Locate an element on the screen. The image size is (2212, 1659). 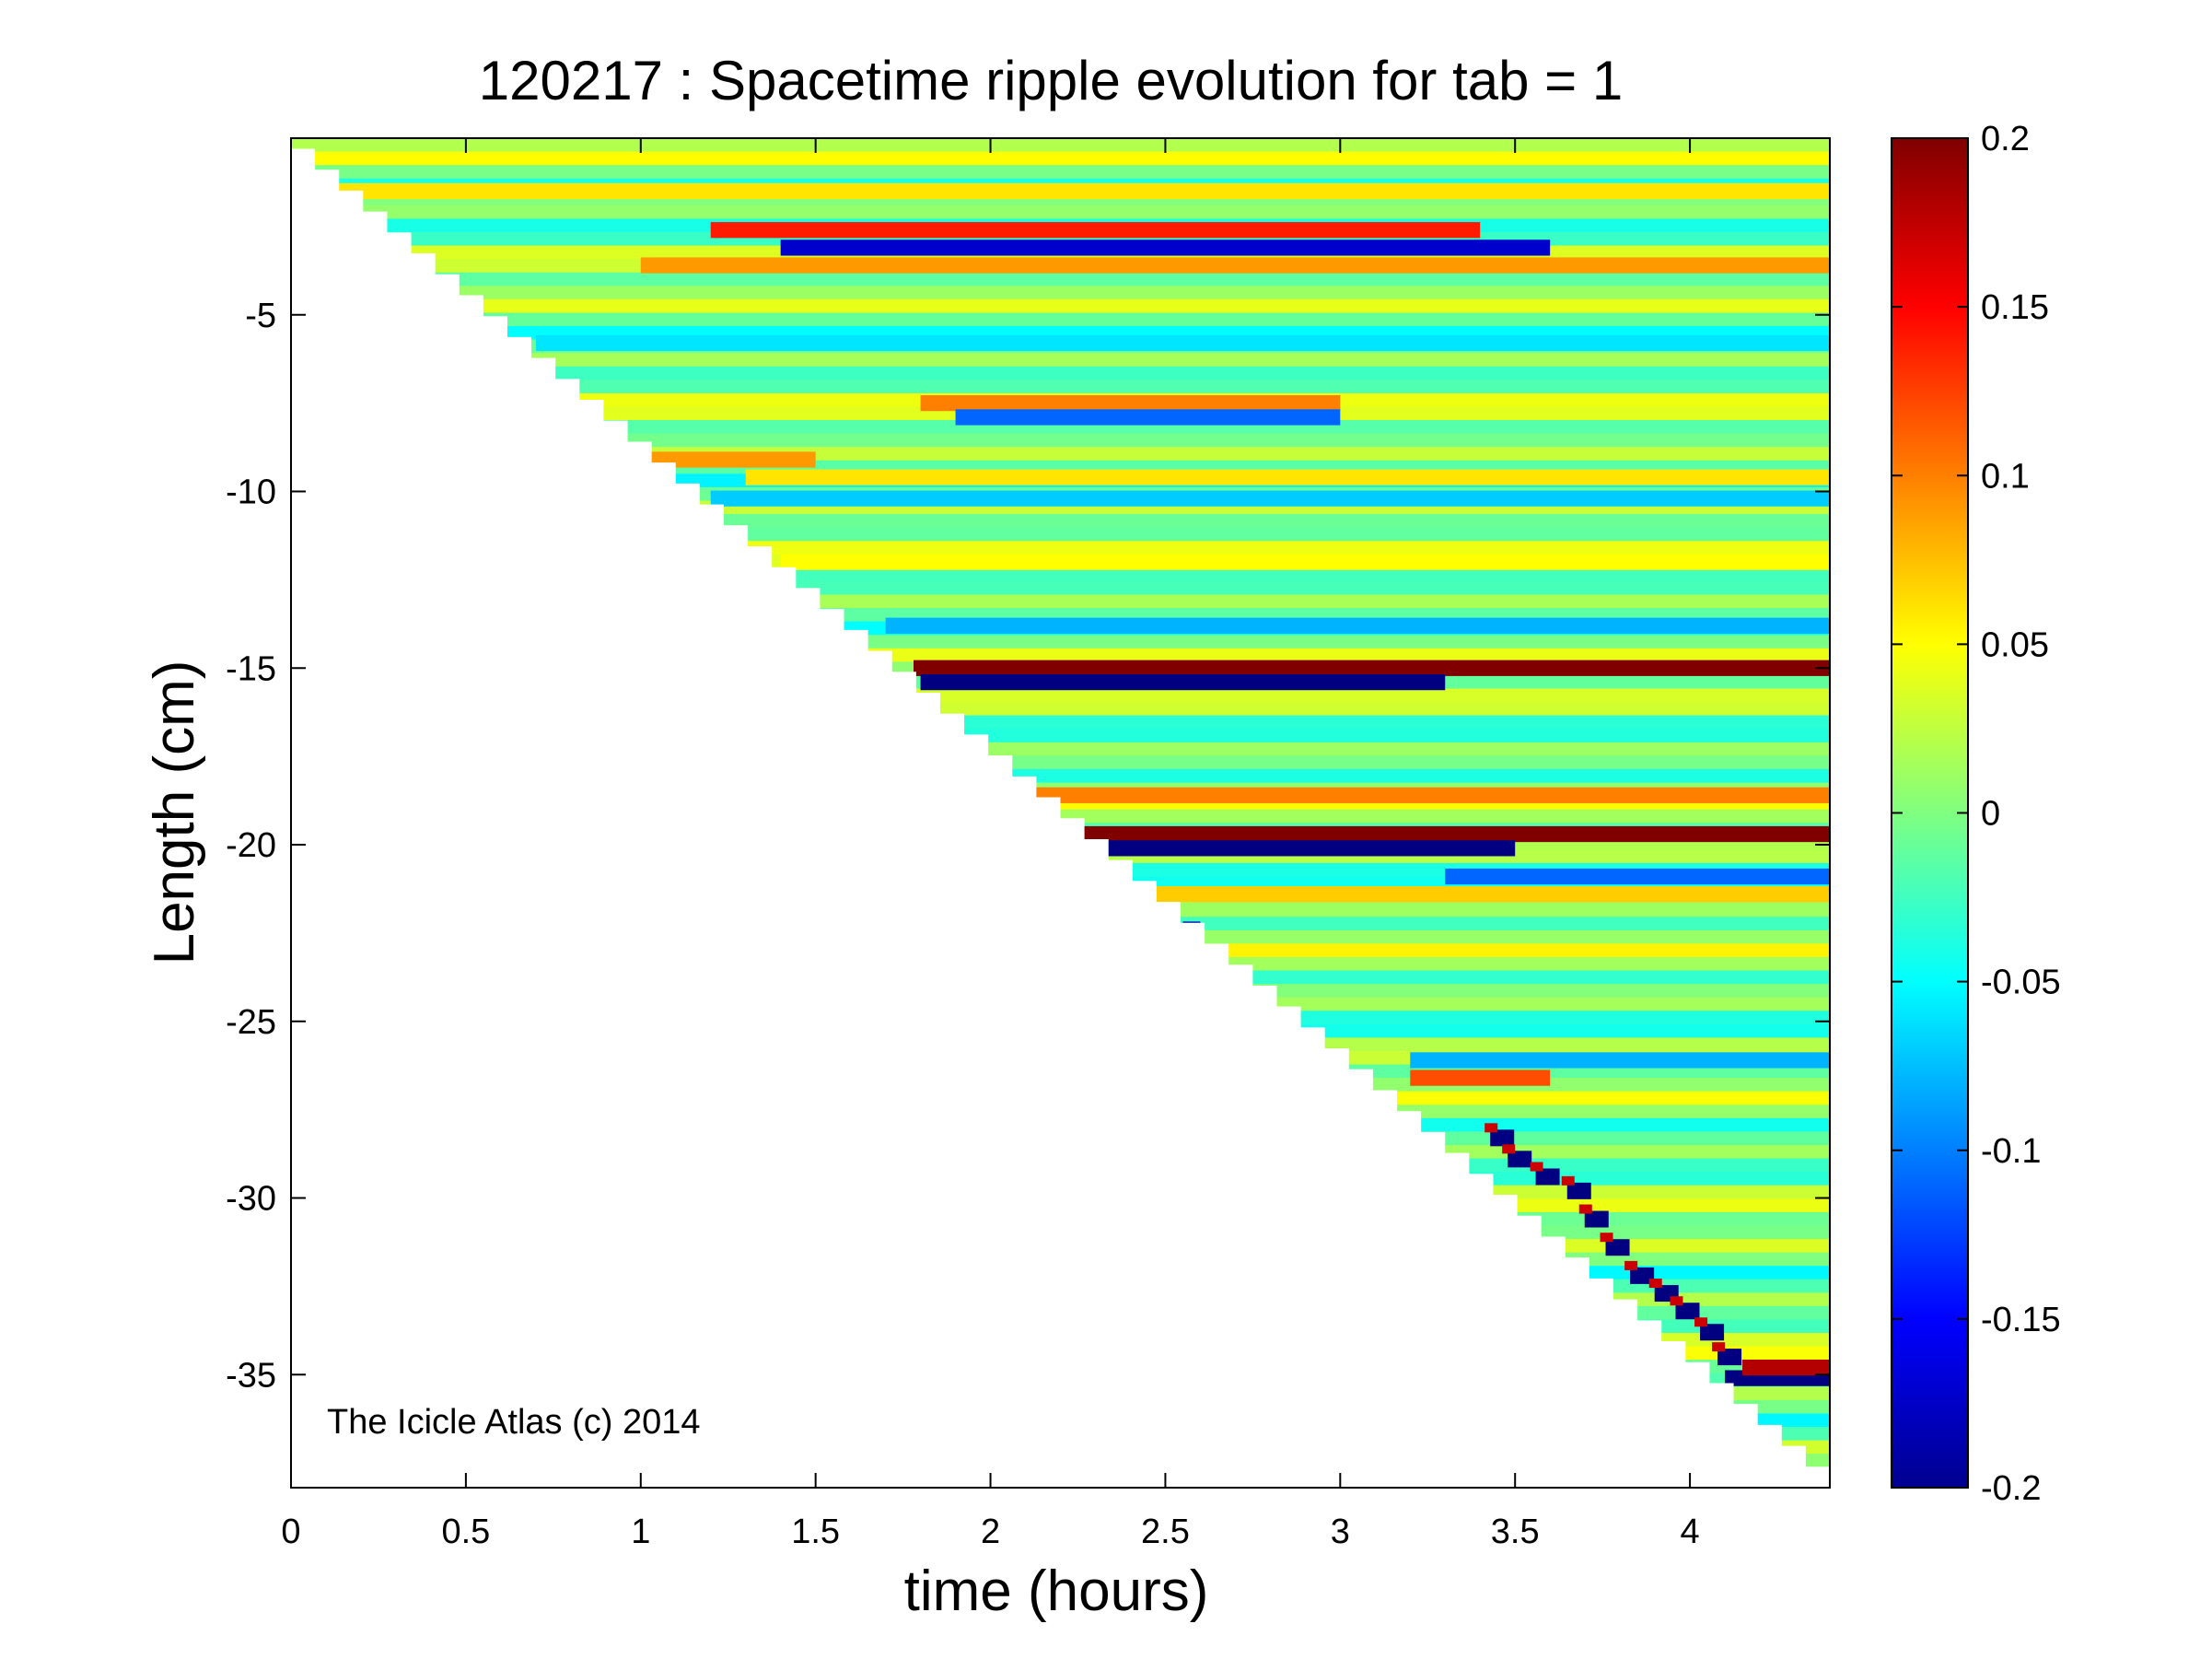
colorbar-gradient is located at coordinates (1930, 813).